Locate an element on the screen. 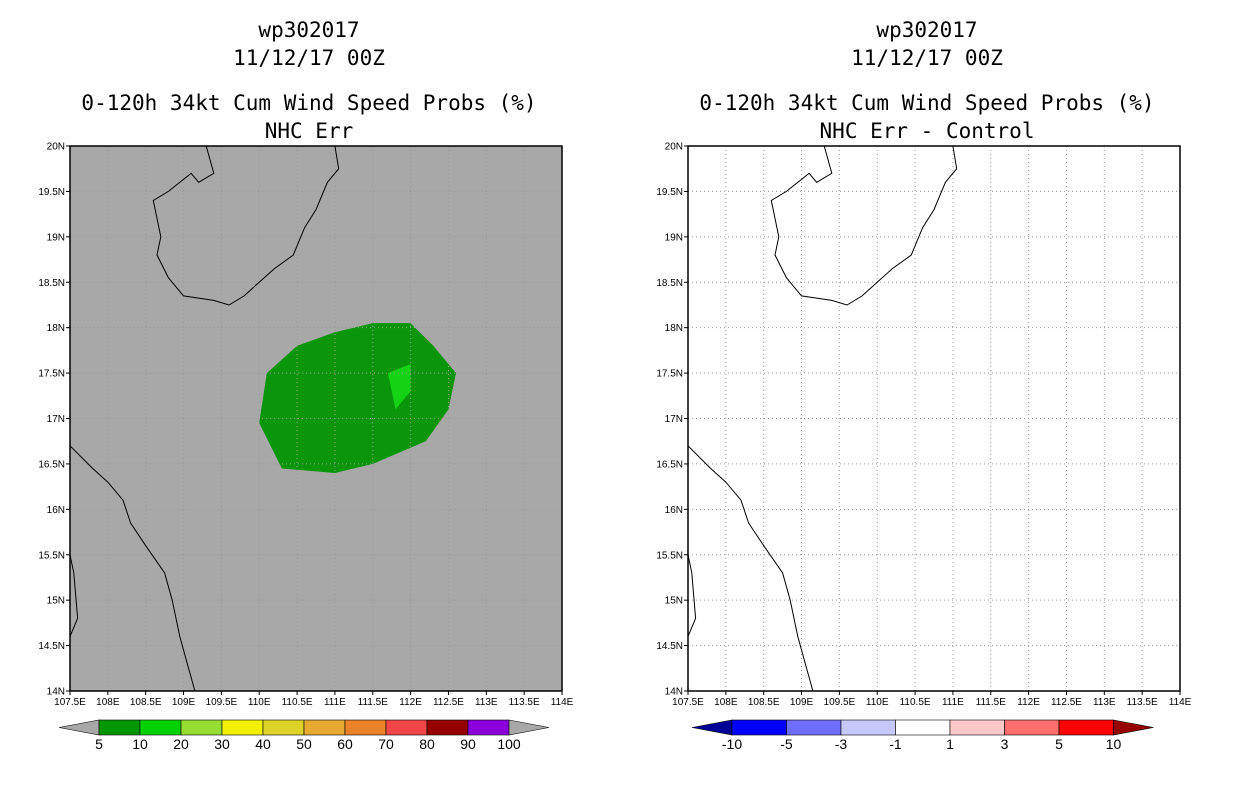  colorbar-label: 3 is located at coordinates (1005, 744).